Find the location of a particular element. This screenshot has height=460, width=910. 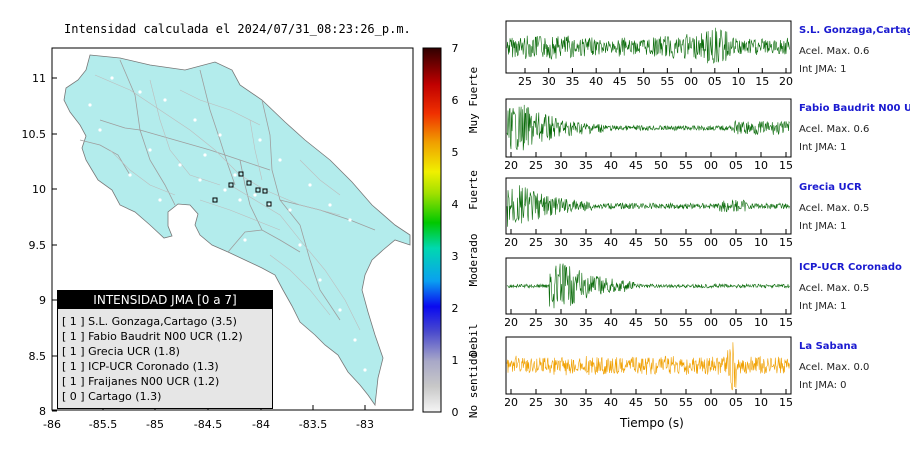

legend-header: INTENSIDAD JMA [0 a 7] is located at coordinates (165, 300).